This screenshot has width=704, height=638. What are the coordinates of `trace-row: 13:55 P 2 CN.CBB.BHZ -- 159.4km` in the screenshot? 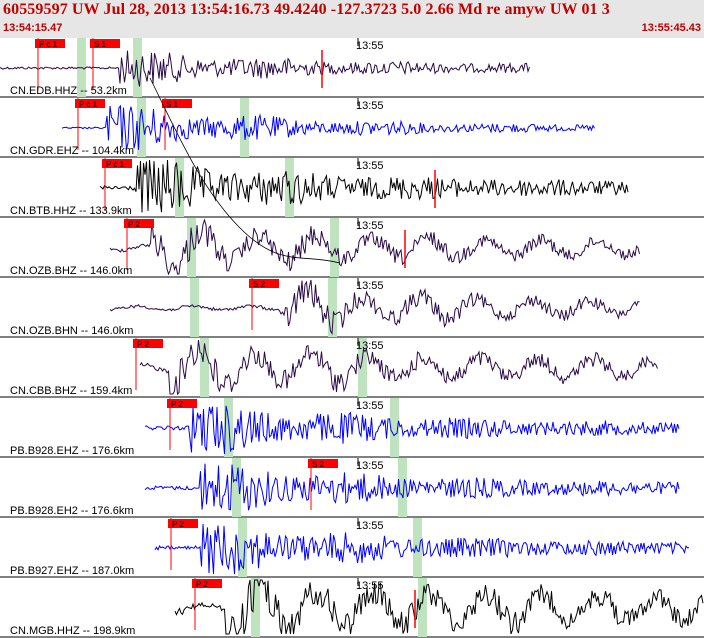 It's located at (352, 368).